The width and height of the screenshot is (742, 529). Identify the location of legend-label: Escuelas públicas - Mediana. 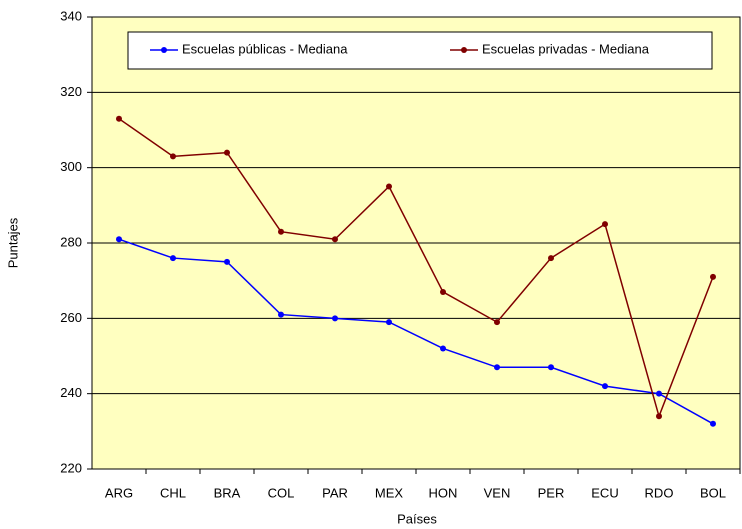
(265, 48).